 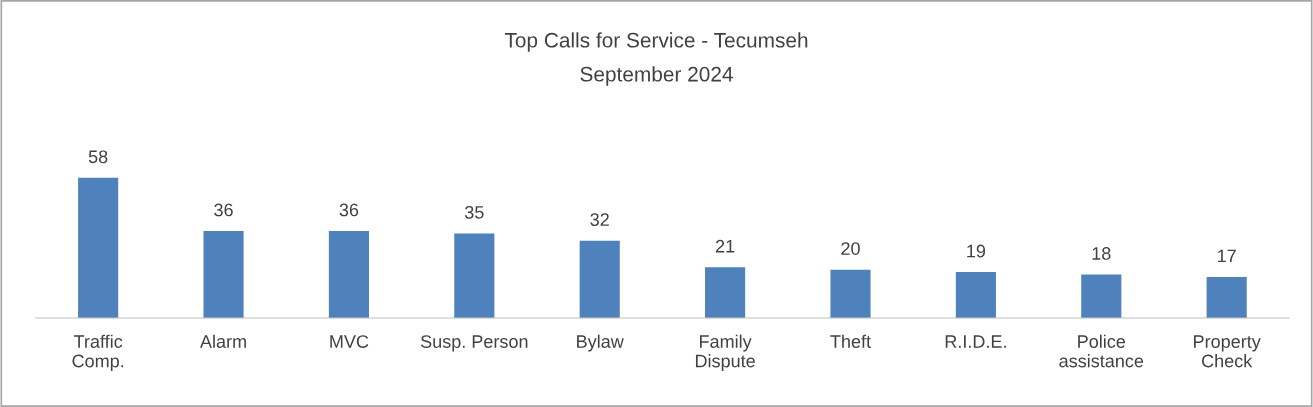 I want to click on data-label: 58, so click(x=98, y=157).